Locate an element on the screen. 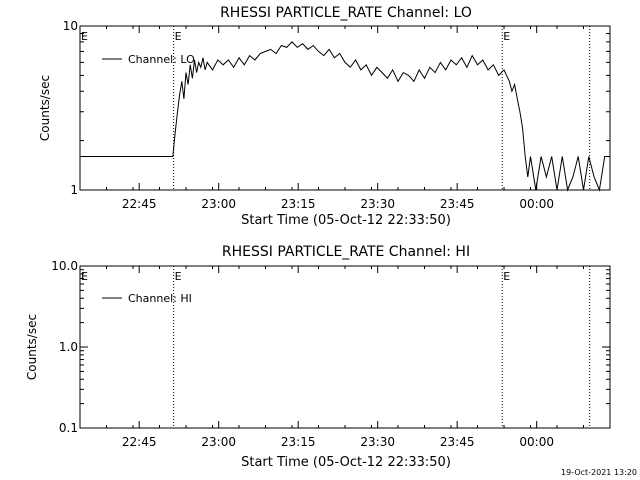 The image size is (640, 480). x-axis-label-lo: Start Time (05-Oct-12 22:33:50) is located at coordinates (346, 220).